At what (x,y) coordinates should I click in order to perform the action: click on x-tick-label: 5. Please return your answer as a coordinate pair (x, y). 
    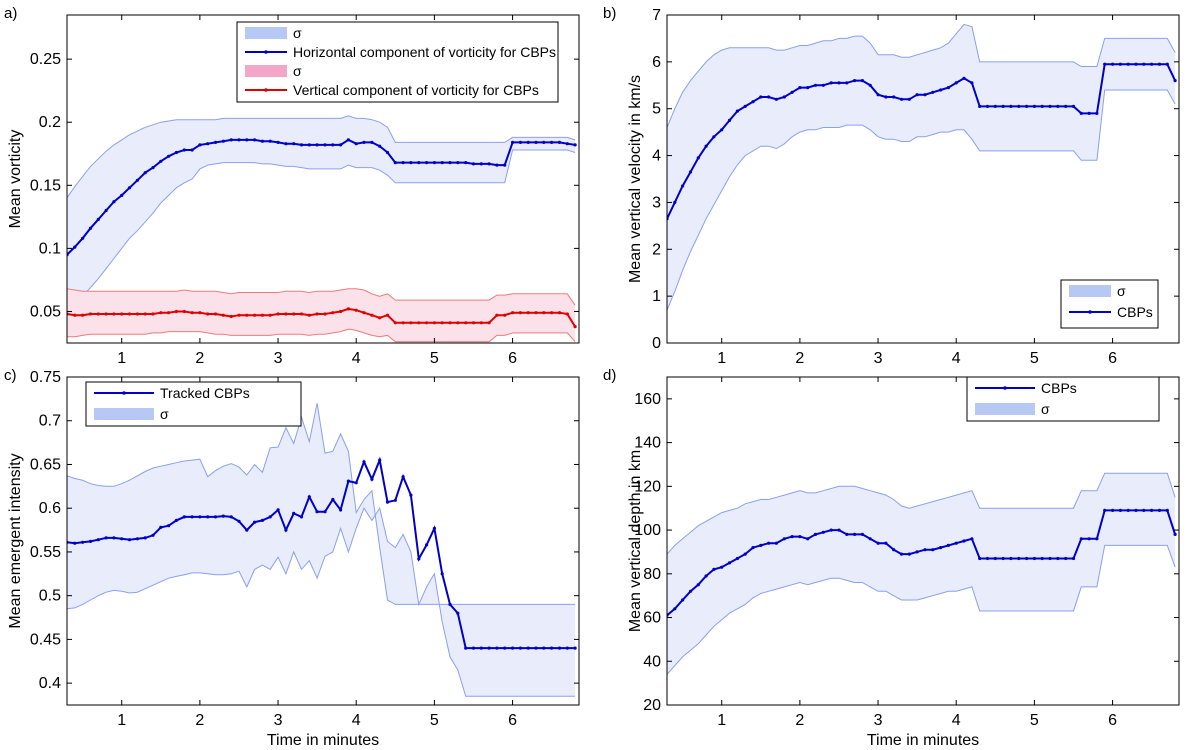
    Looking at the image, I should click on (1034, 720).